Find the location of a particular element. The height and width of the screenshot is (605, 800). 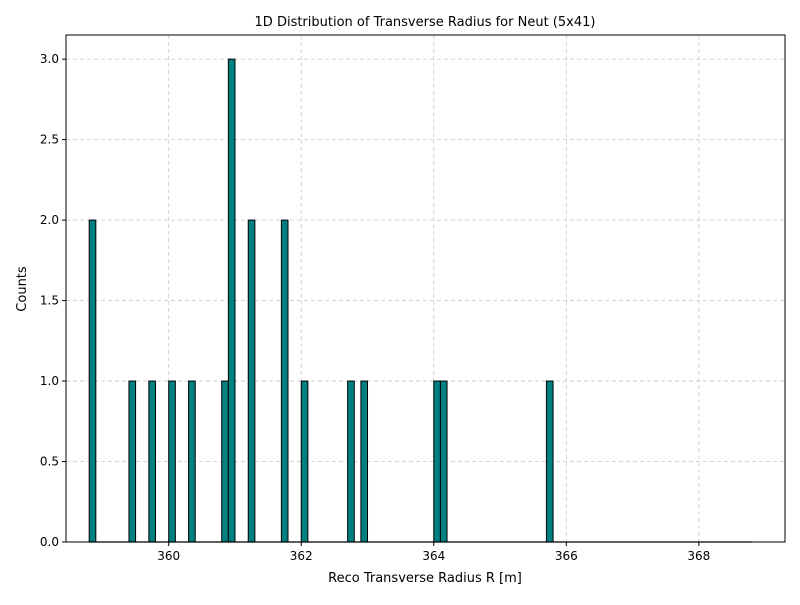

y-tick-label: 2.5 is located at coordinates (49, 140).